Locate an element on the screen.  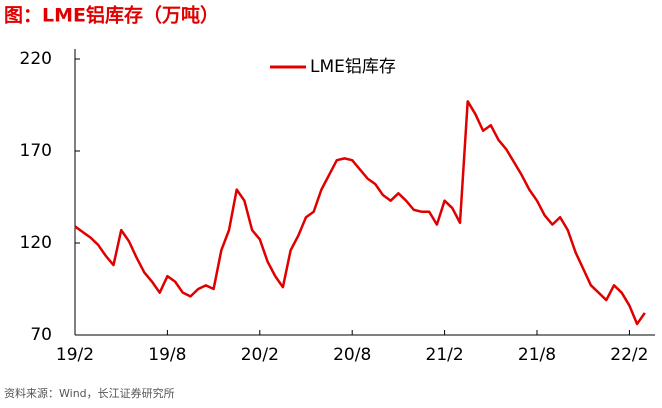
x-tick-label: 19/2 is located at coordinates (75, 355).